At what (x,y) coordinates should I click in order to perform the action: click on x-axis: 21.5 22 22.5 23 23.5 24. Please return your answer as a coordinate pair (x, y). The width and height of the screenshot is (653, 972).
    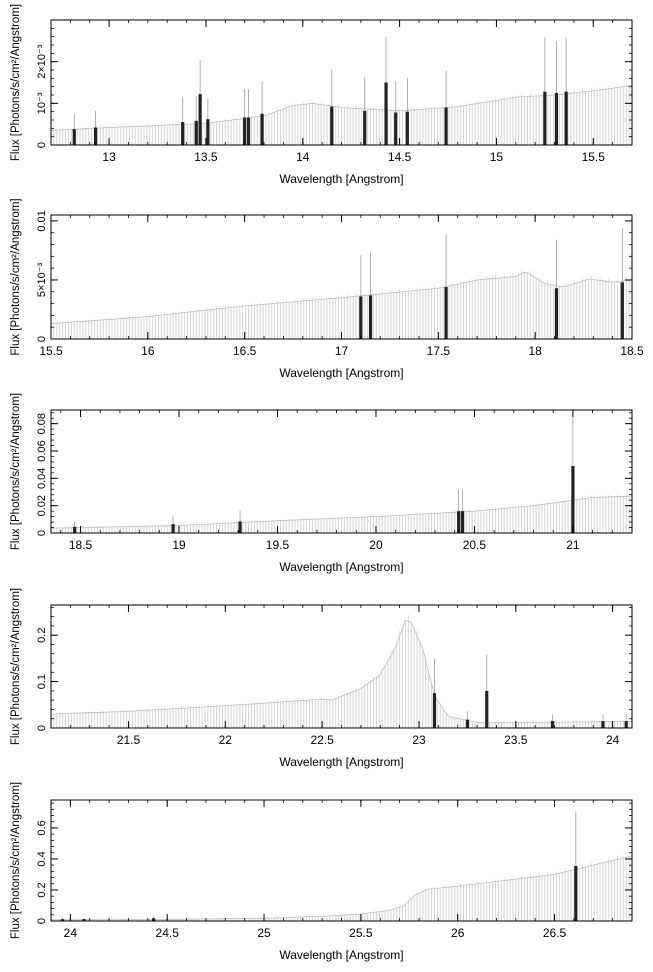
    Looking at the image, I should click on (341, 676).